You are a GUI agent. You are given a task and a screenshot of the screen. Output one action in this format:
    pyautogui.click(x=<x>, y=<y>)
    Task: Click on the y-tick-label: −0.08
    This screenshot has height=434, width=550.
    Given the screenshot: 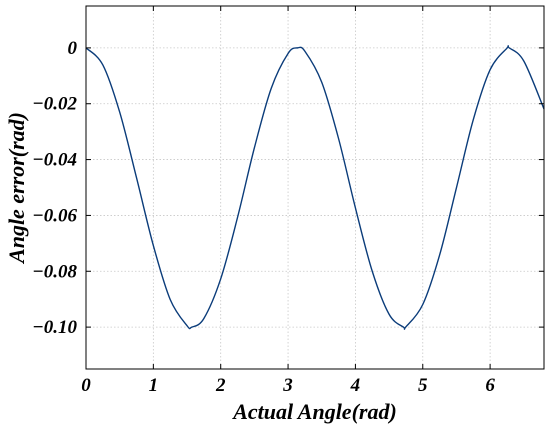 What is the action you would take?
    pyautogui.click(x=54, y=271)
    